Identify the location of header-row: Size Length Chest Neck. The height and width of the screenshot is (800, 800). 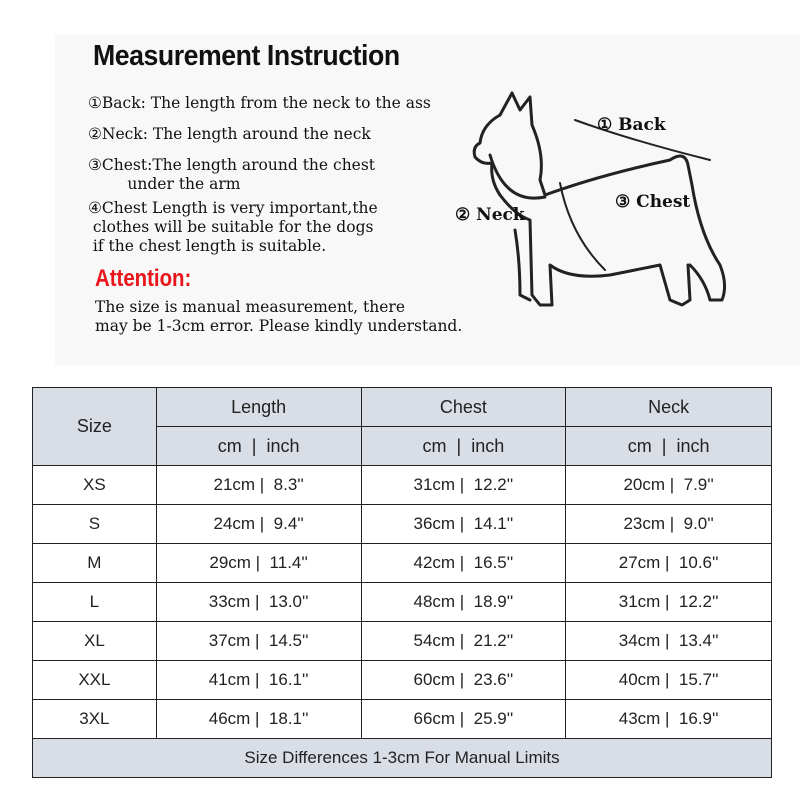
(402, 426).